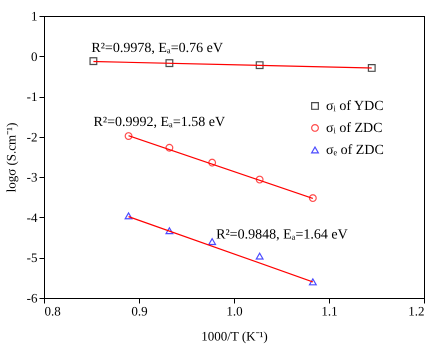  Describe the element at coordinates (282, 235) in the screenshot. I see `annotation: R²=0.9848, Eₐ=1.64 eV` at that location.